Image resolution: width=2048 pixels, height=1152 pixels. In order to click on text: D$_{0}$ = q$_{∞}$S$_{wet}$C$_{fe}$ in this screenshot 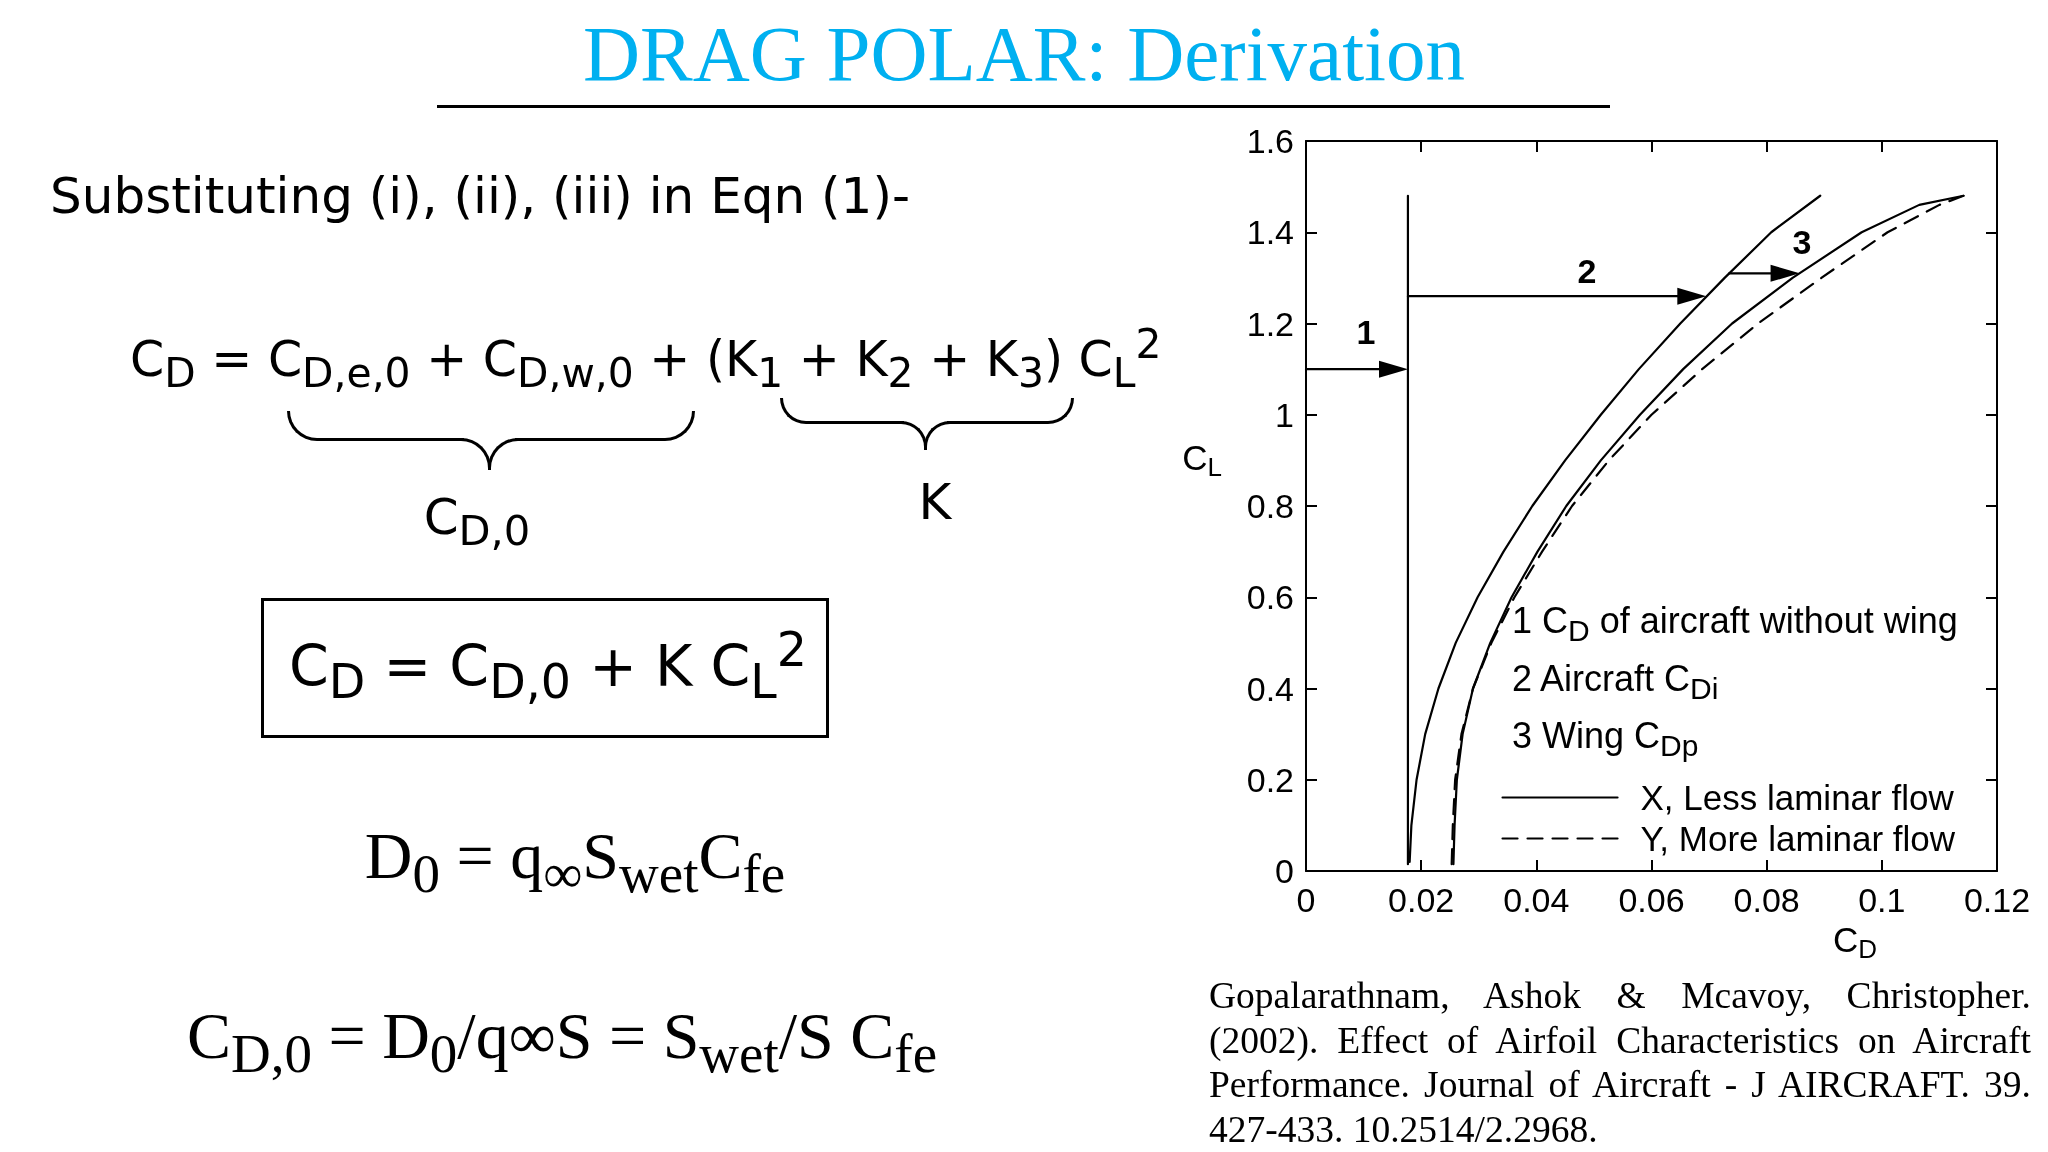, I will do `click(575, 861)`.